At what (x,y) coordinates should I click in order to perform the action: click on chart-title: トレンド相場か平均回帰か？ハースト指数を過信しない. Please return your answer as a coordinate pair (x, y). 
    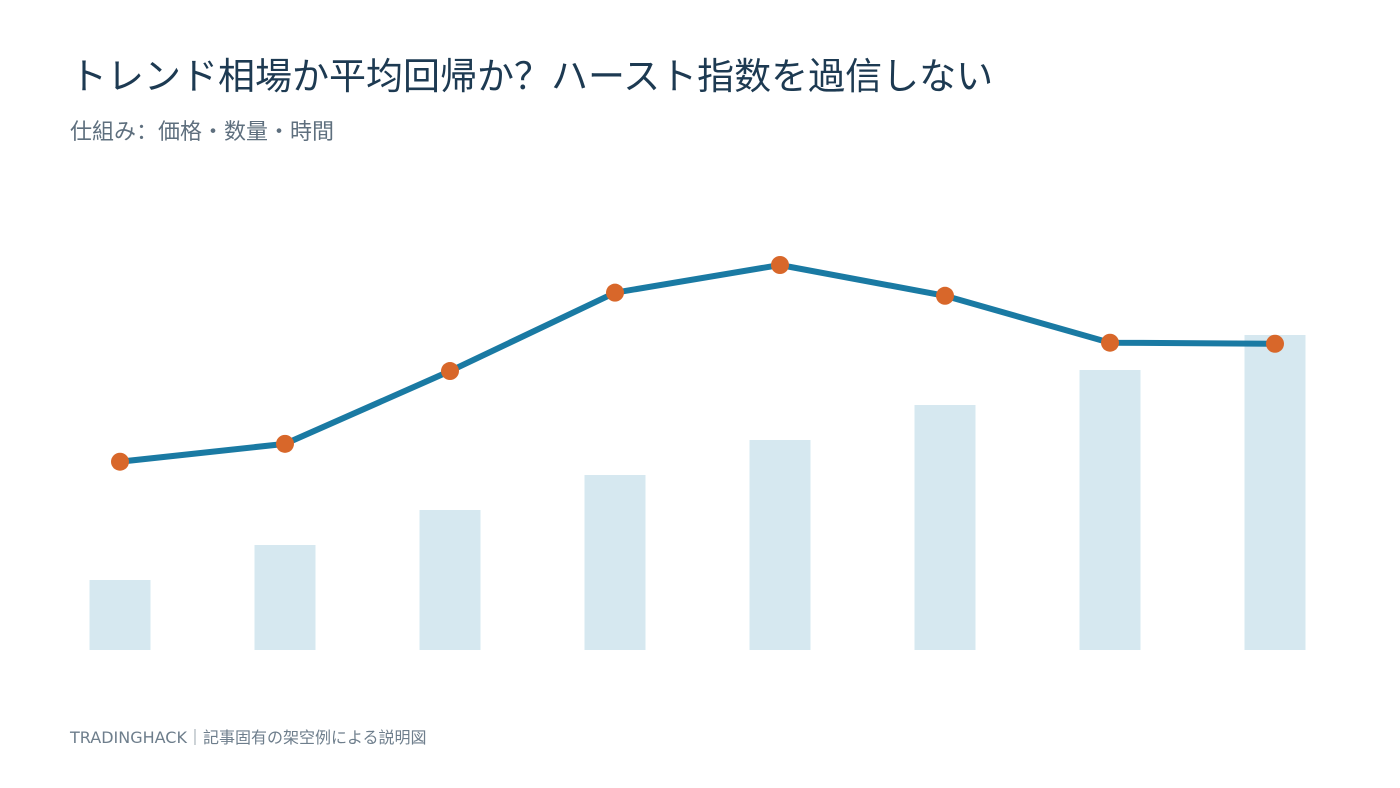
    Looking at the image, I should click on (532, 76).